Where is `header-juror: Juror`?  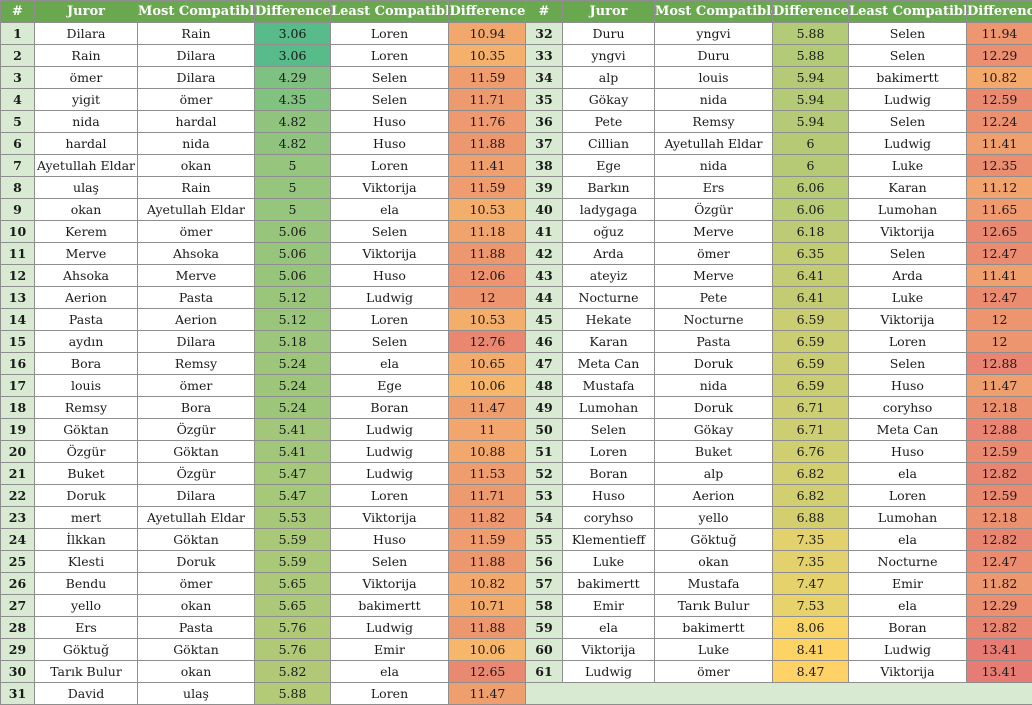
header-juror: Juror is located at coordinates (608, 11).